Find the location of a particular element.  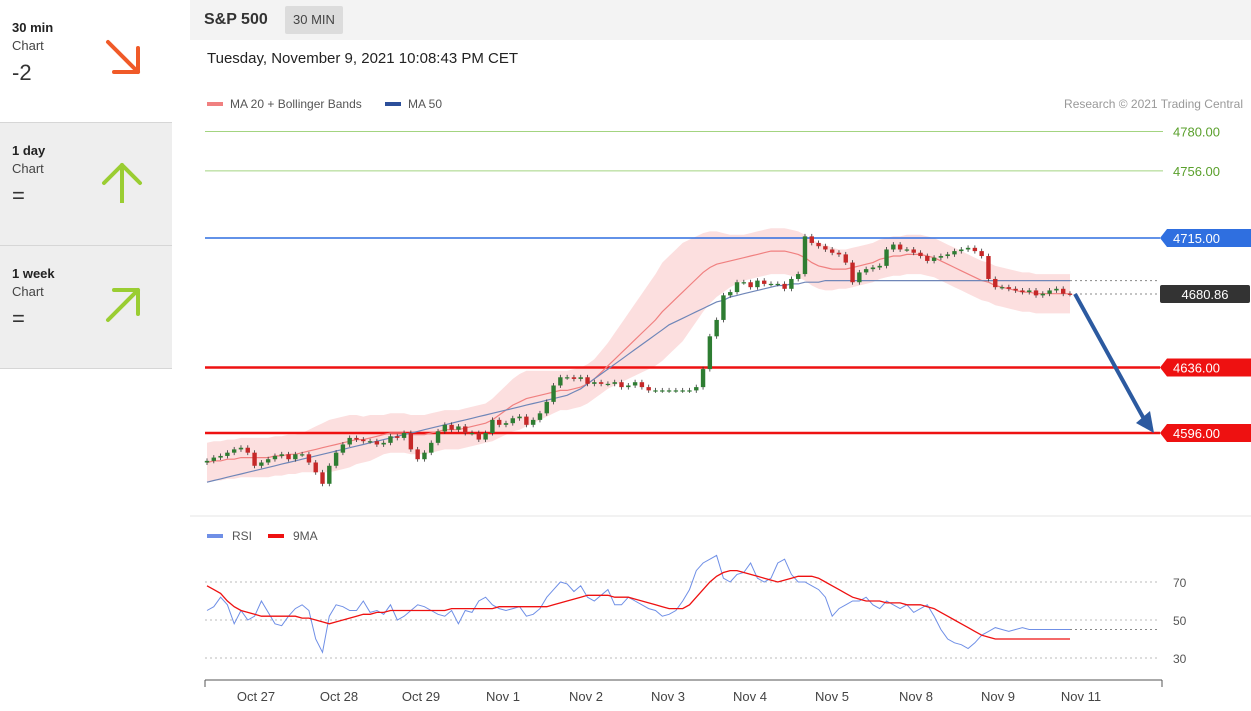

timeframe-30min: 30 min Chart -2 is located at coordinates (86, 61).